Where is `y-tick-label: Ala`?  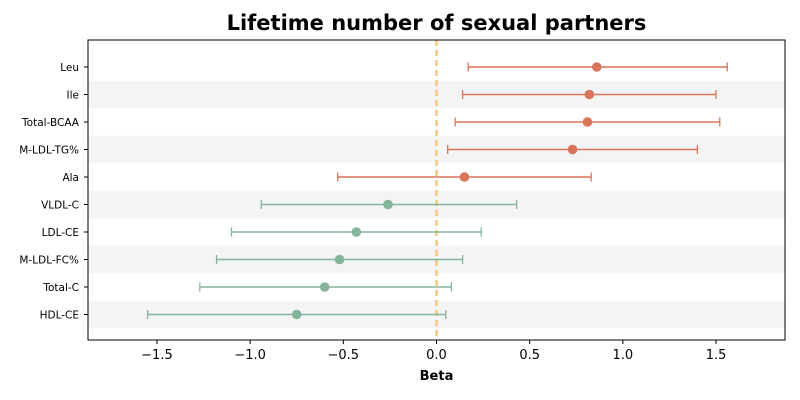 y-tick-label: Ala is located at coordinates (70, 178).